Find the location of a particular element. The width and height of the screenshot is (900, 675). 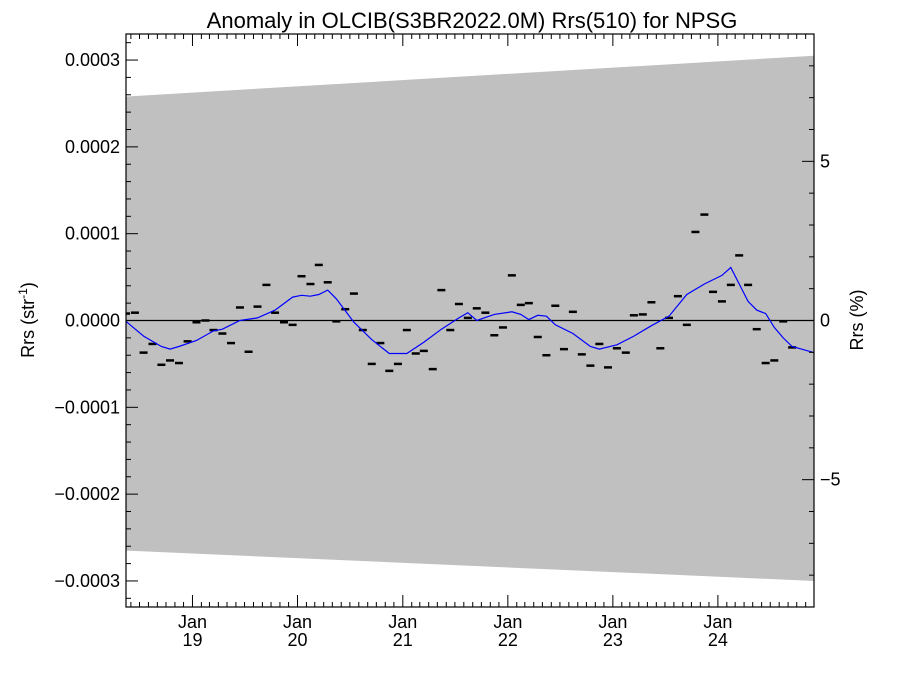

smoothed-anomaly-line is located at coordinates (470, 310).